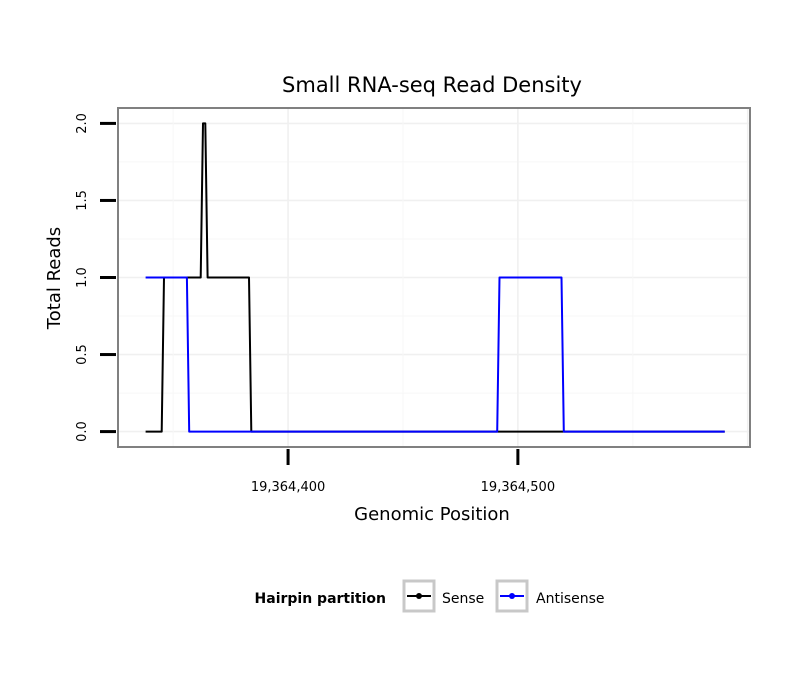 The image size is (810, 690). What do you see at coordinates (432, 85) in the screenshot?
I see `chart-title: Small RNA-seq Read Density` at bounding box center [432, 85].